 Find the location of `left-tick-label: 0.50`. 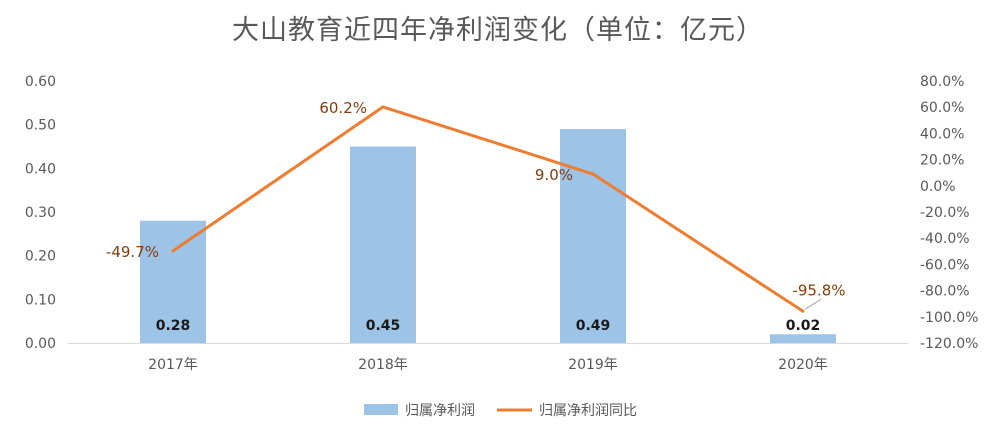

left-tick-label: 0.50 is located at coordinates (40, 126).